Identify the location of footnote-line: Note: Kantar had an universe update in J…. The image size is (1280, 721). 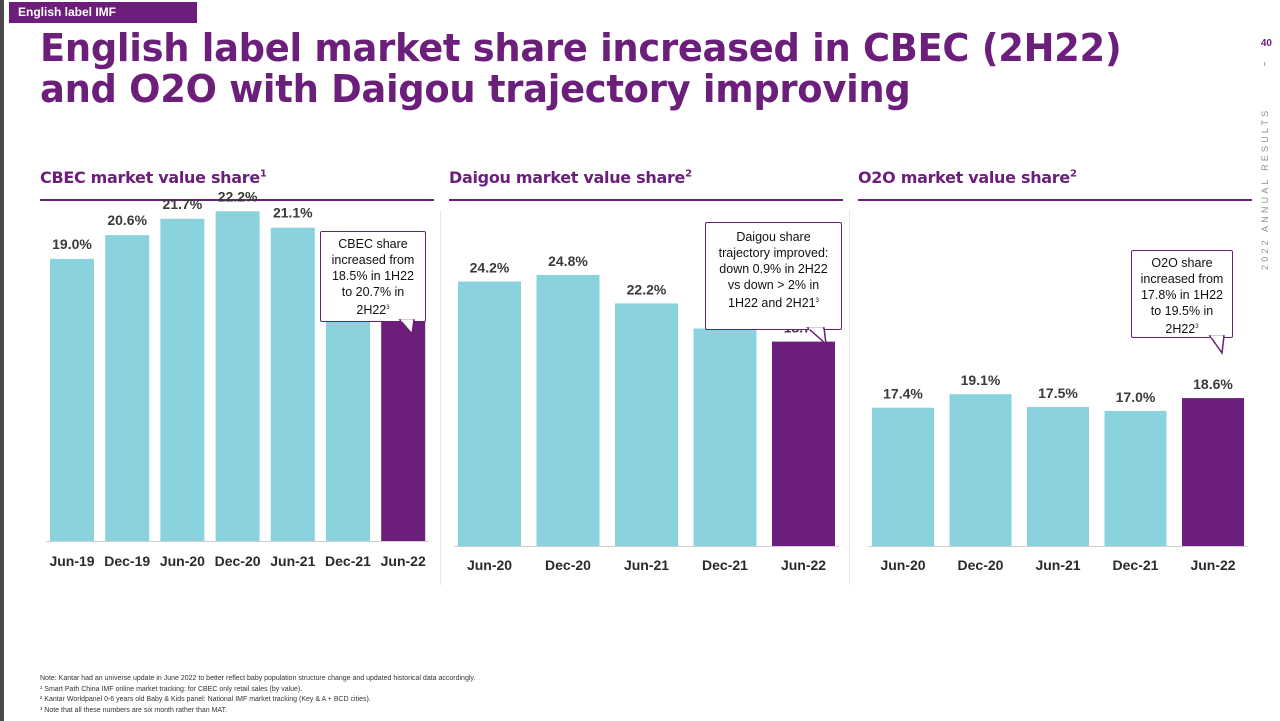
(258, 678).